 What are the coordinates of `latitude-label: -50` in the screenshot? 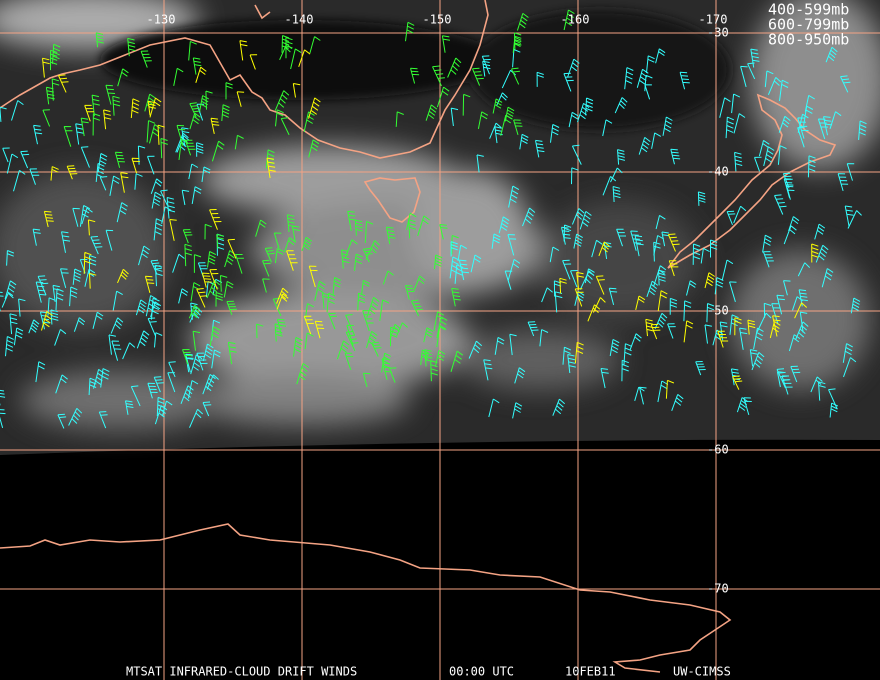 It's located at (718, 311).